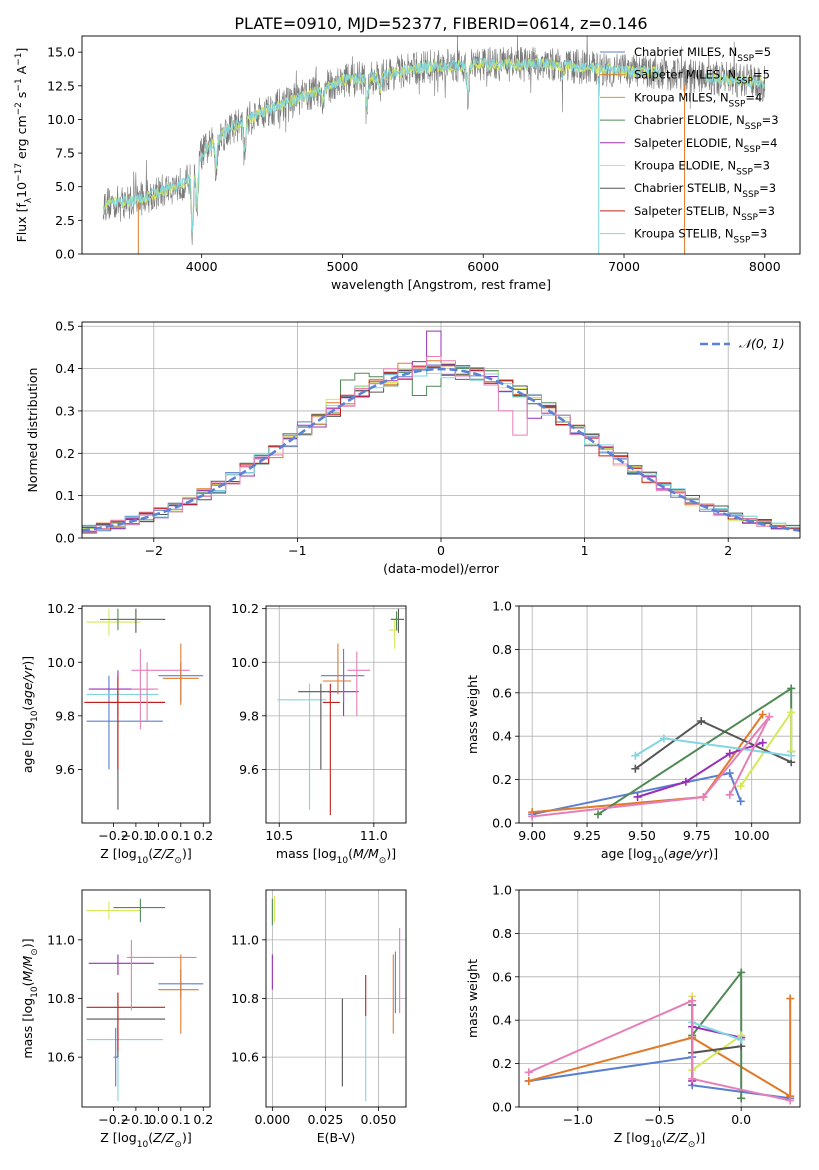  Describe the element at coordinates (202, 266) in the screenshot. I see `x-tick-label: 4000` at that location.